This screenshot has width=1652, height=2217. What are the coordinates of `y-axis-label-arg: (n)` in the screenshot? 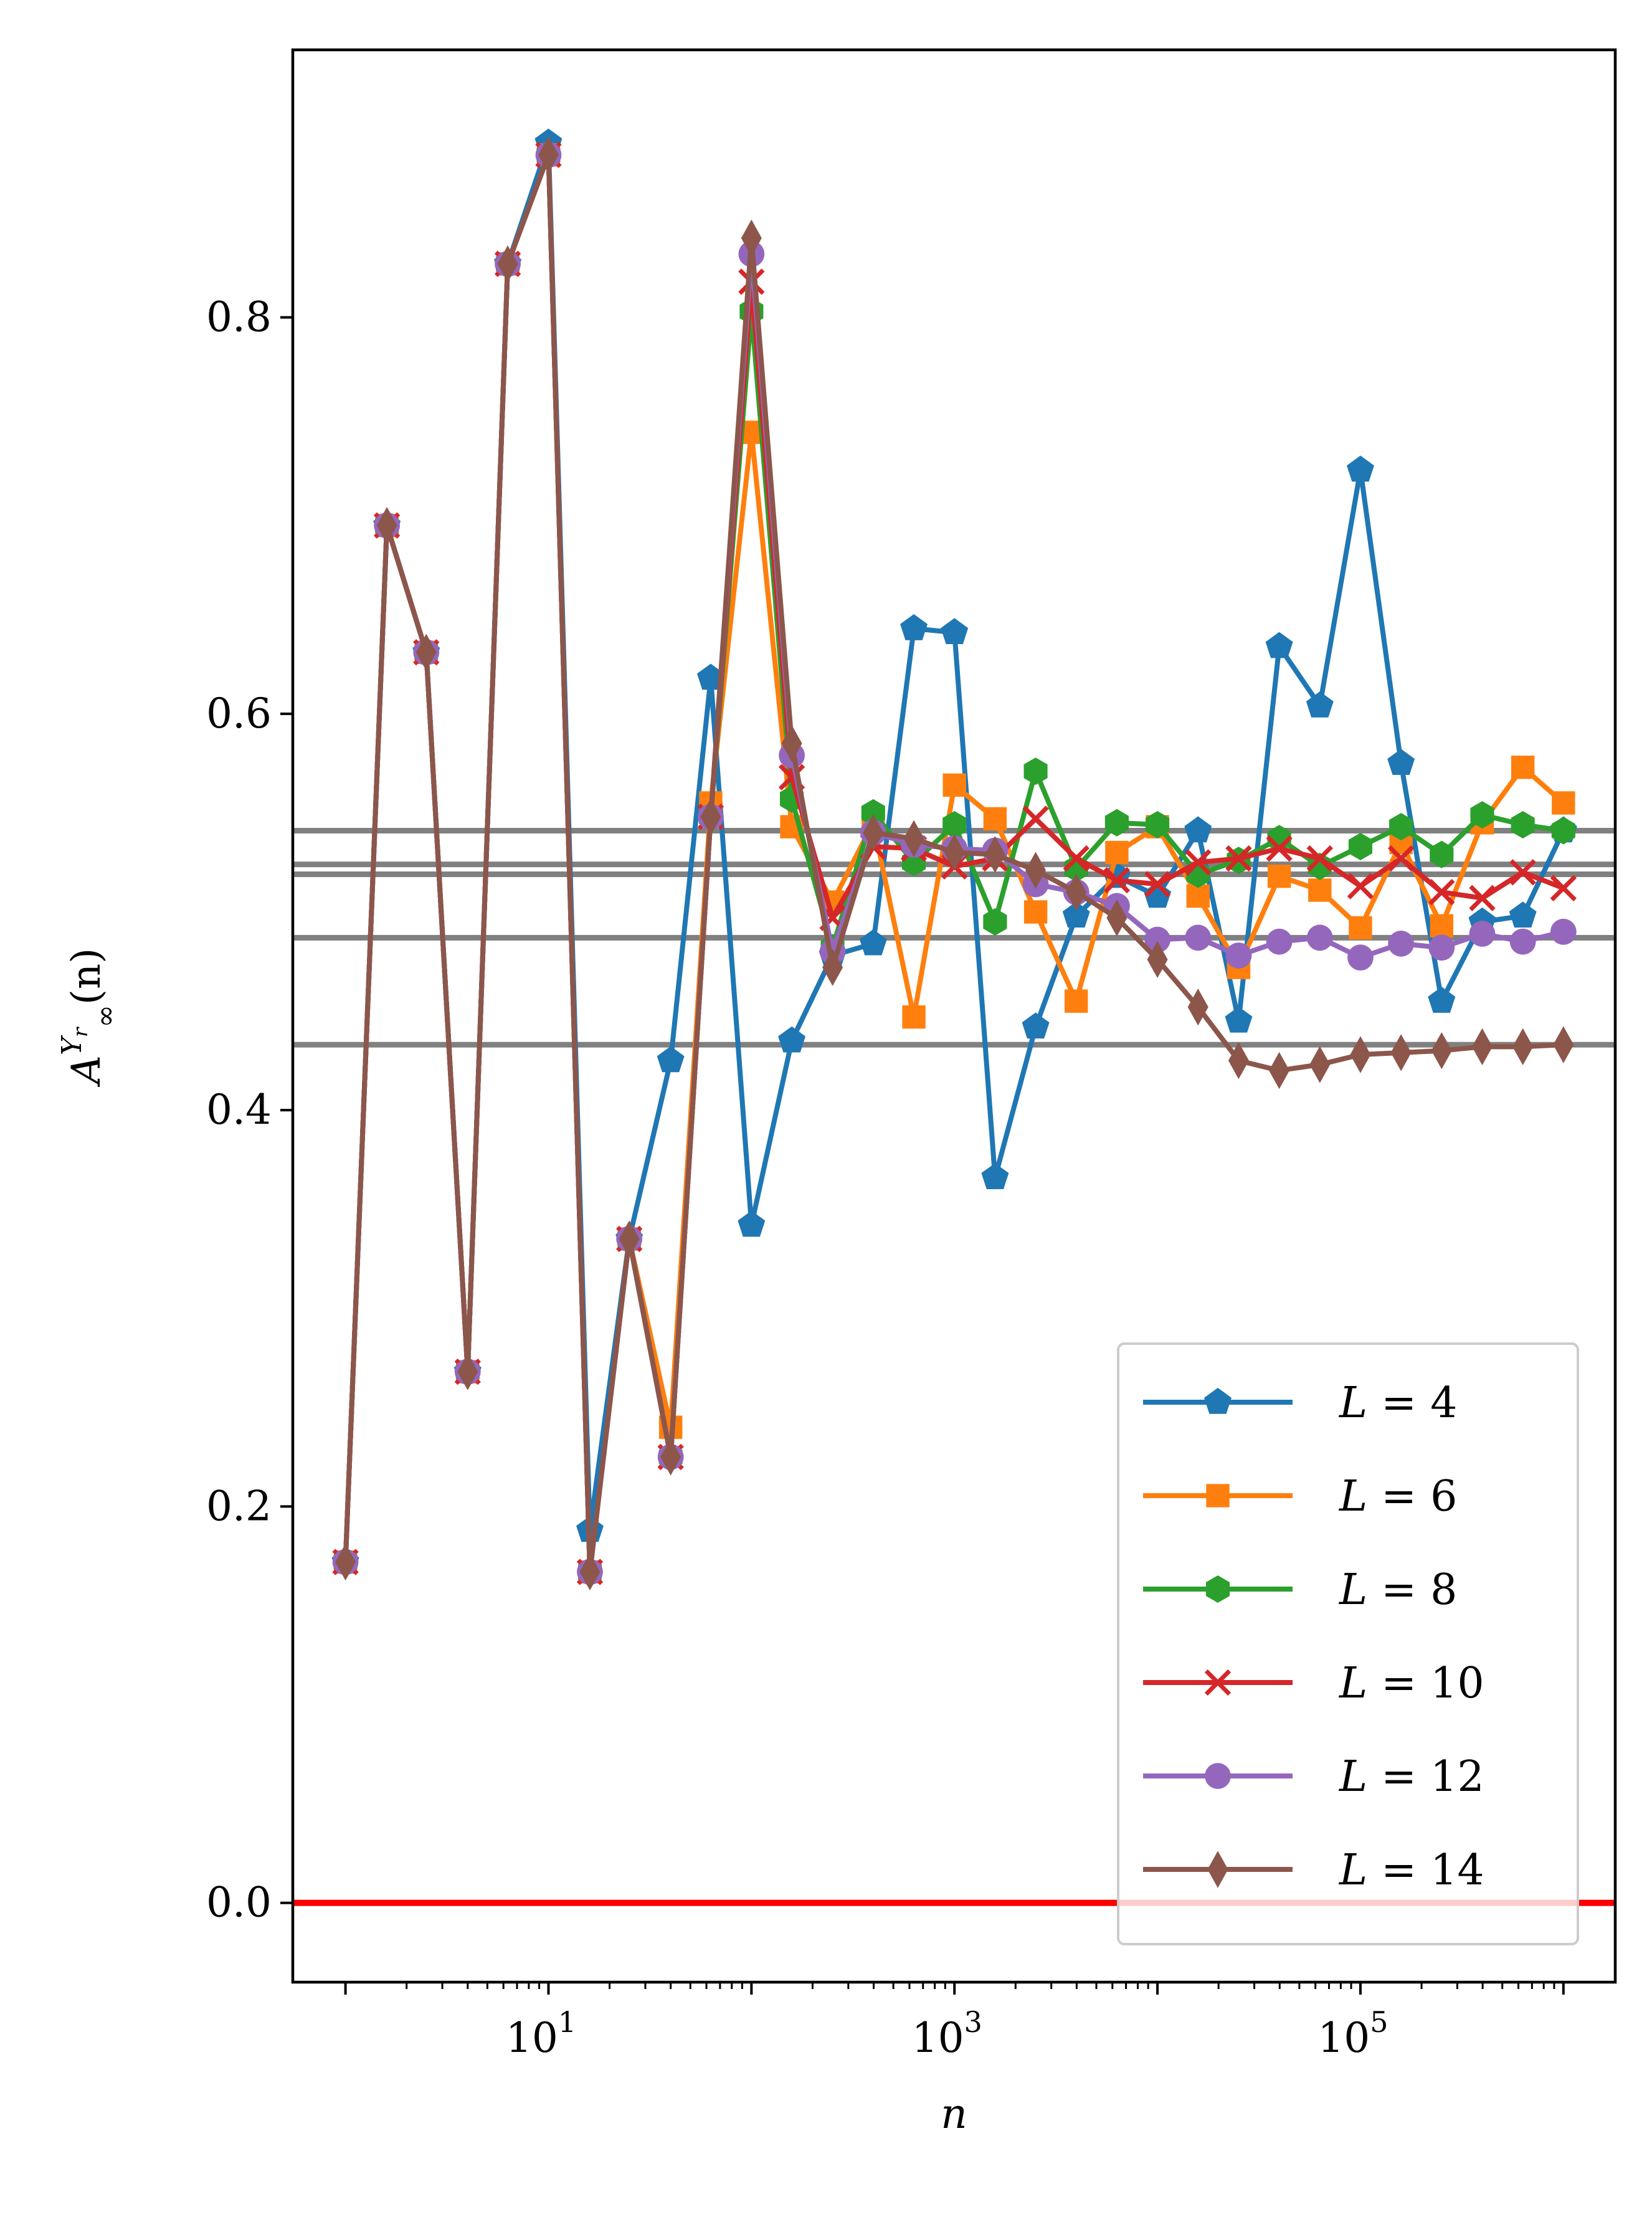 It's located at (87, 976).